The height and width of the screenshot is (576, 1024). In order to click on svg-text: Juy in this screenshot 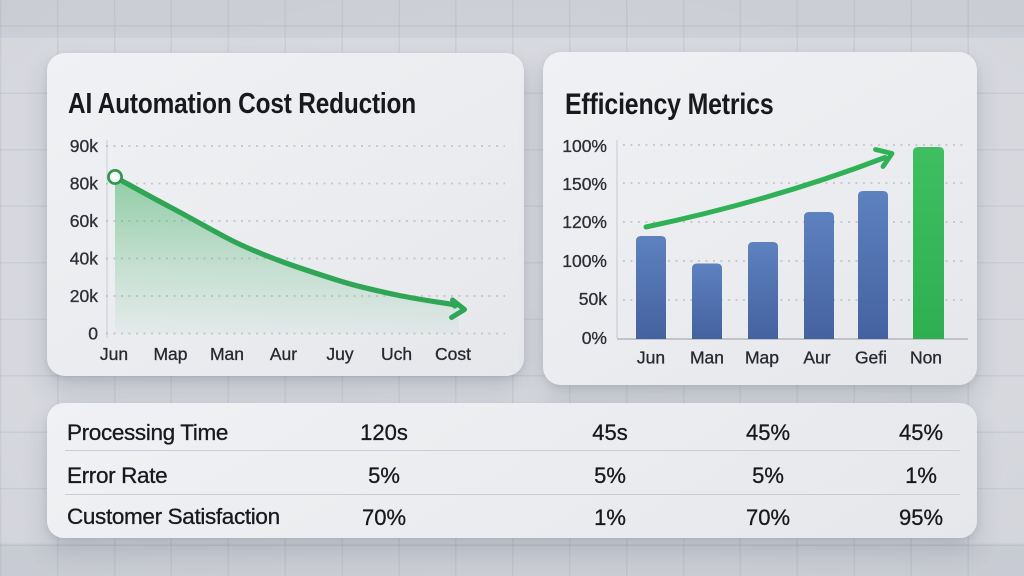, I will do `click(339, 354)`.